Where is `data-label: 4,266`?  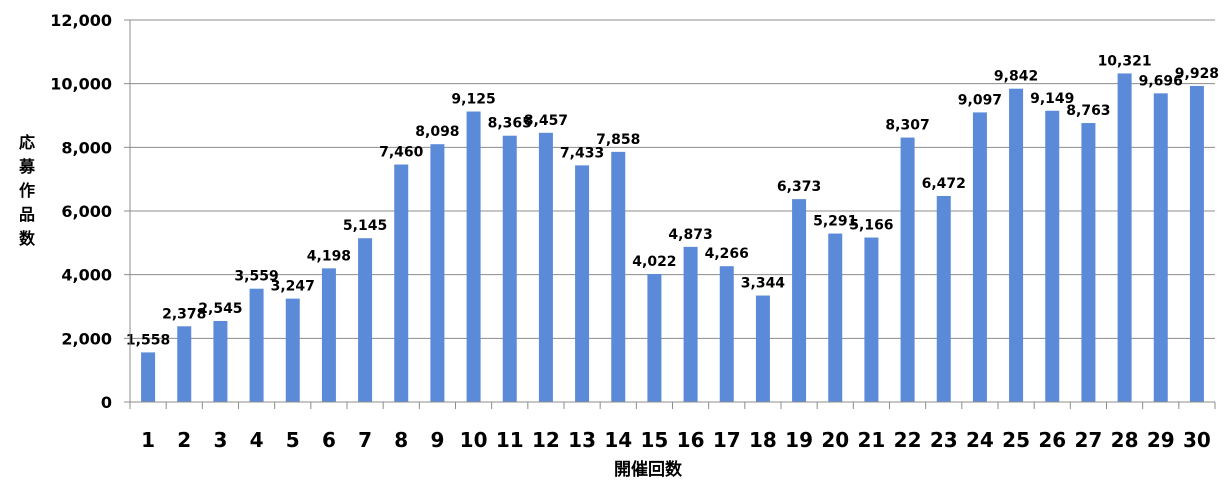 data-label: 4,266 is located at coordinates (727, 254).